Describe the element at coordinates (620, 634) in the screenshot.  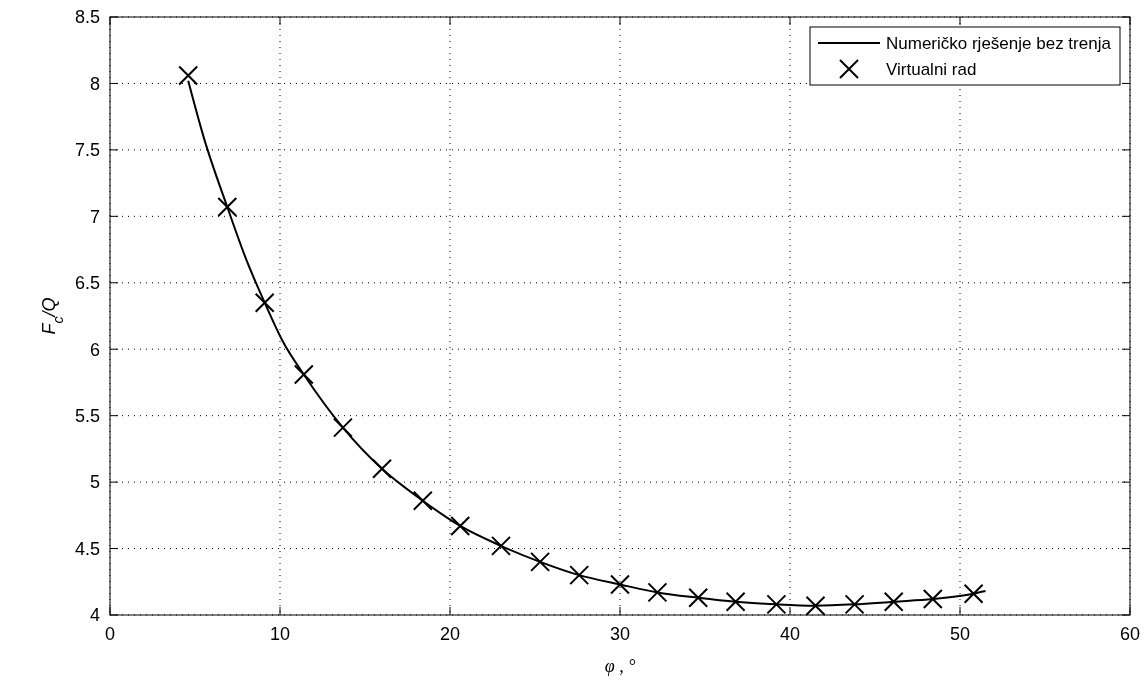
I see `x-tick-label: 30` at that location.